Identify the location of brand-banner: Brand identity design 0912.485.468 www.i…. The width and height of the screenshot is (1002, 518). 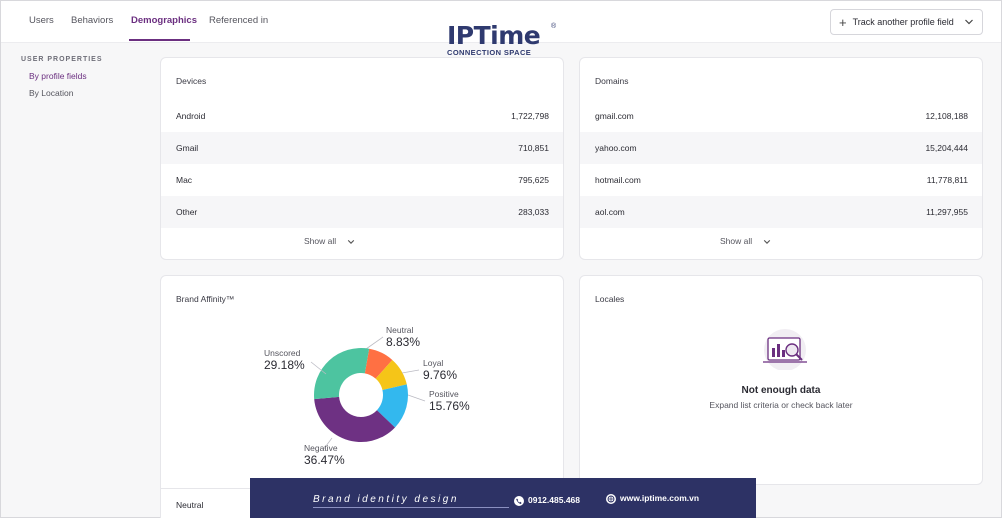
(503, 498).